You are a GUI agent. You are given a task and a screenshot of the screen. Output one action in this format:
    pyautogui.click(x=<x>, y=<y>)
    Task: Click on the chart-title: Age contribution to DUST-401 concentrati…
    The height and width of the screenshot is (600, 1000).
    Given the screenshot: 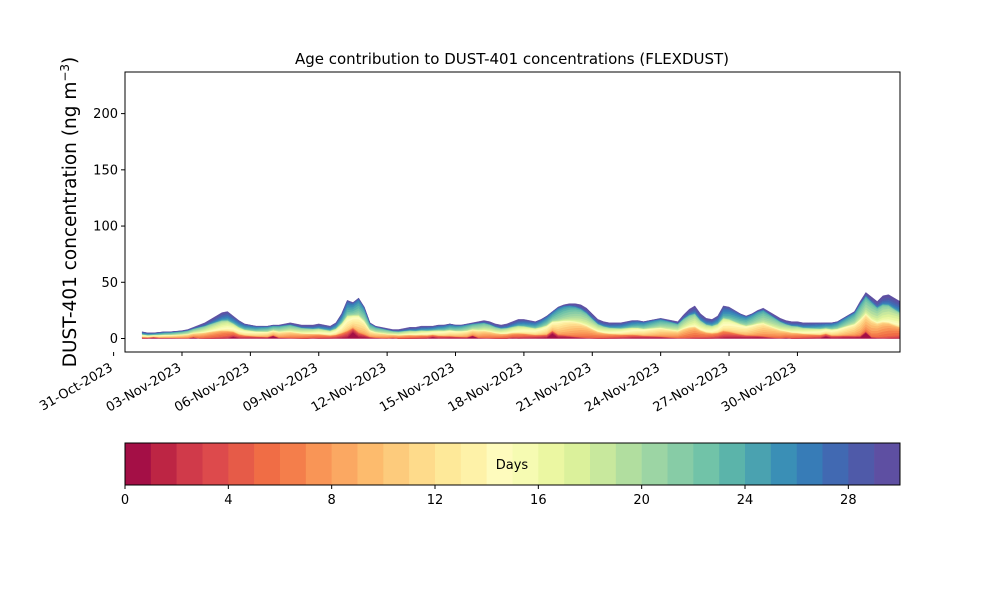 What is the action you would take?
    pyautogui.click(x=512, y=59)
    